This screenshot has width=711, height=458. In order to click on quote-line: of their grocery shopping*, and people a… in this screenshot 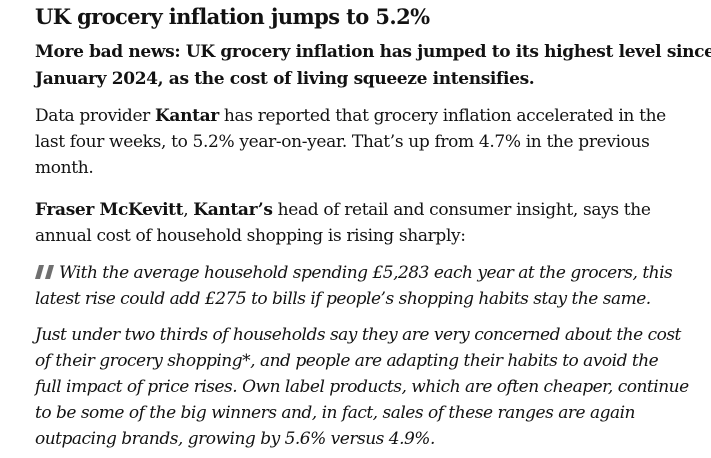, I will do `click(347, 361)`.